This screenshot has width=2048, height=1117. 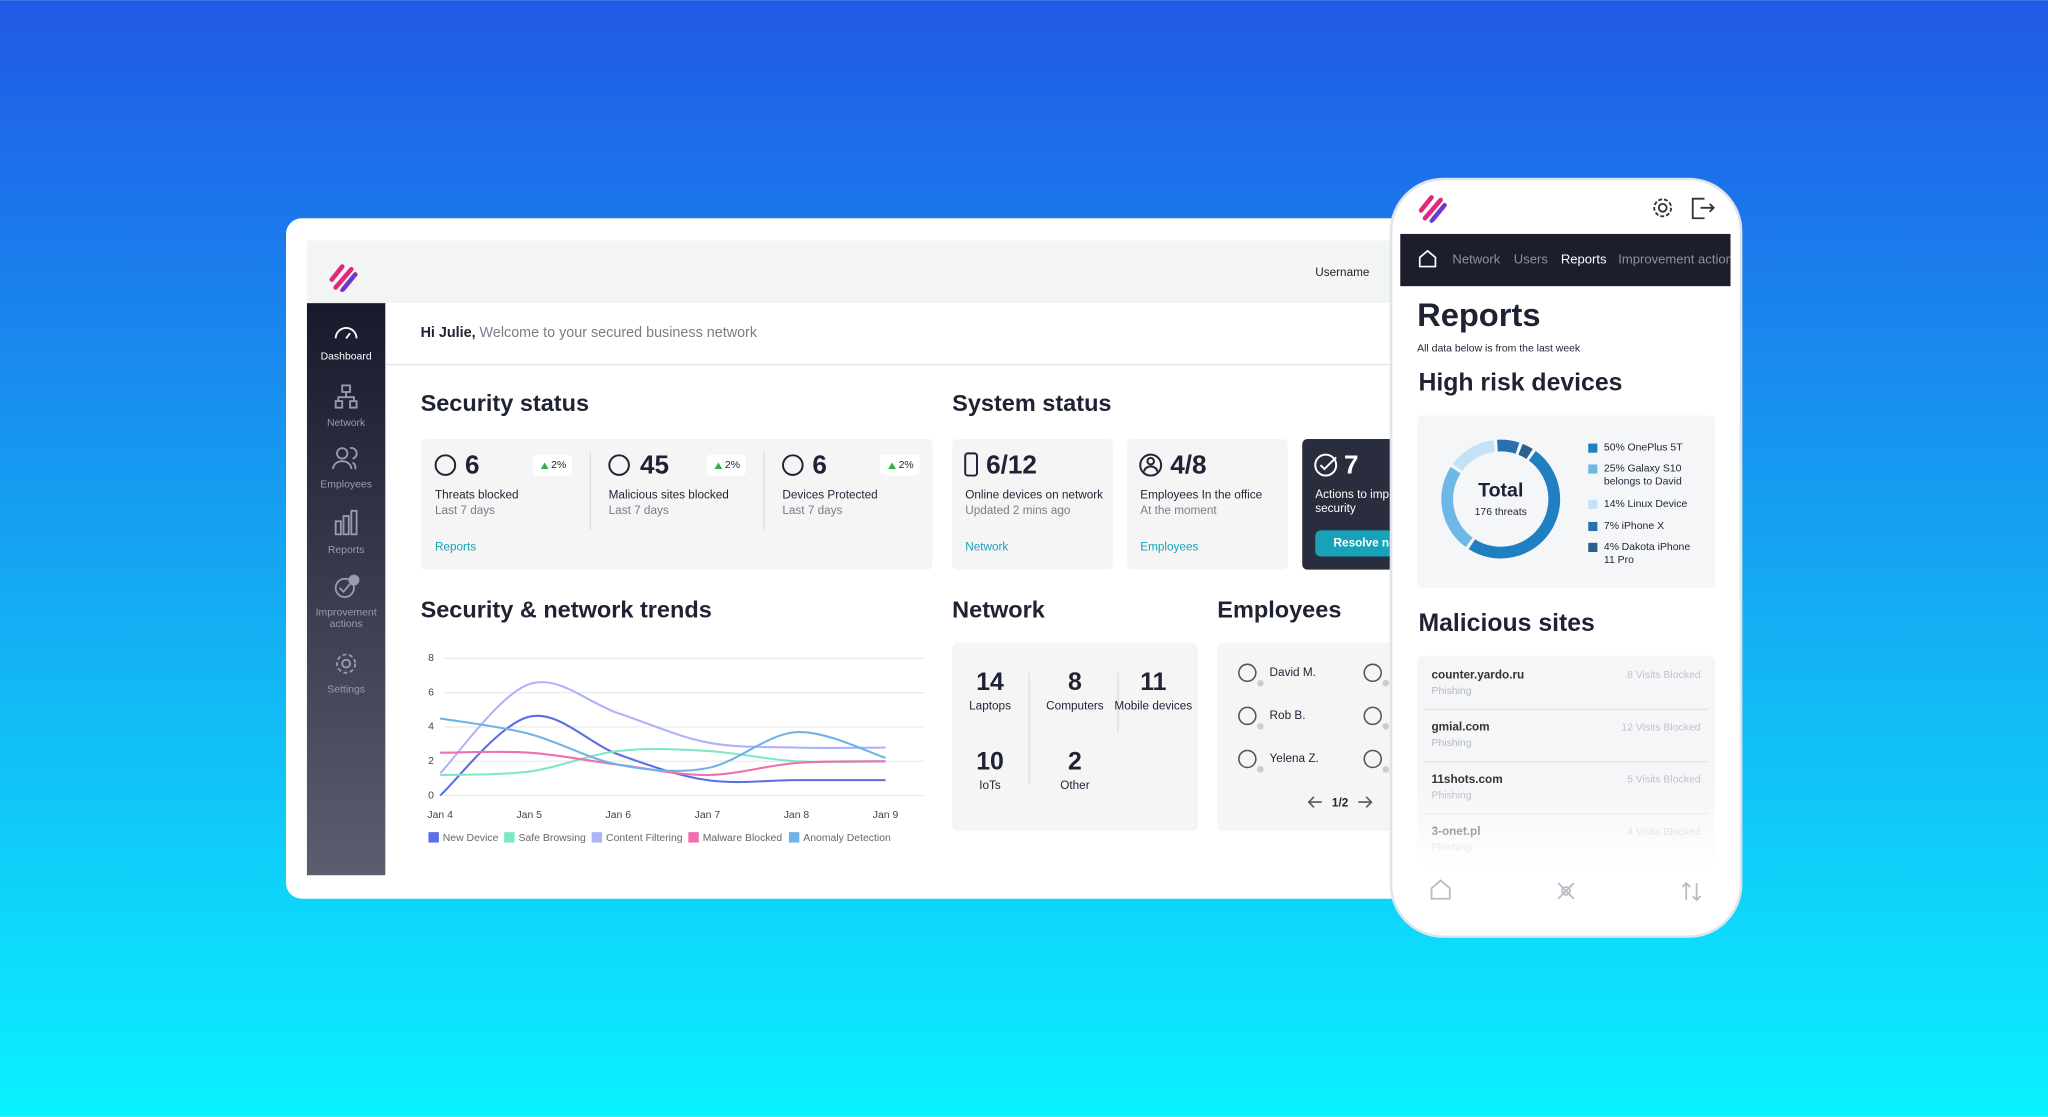 I want to click on legend-box: 4% Dakota iPhone 11 Pro, so click(x=1646, y=553).